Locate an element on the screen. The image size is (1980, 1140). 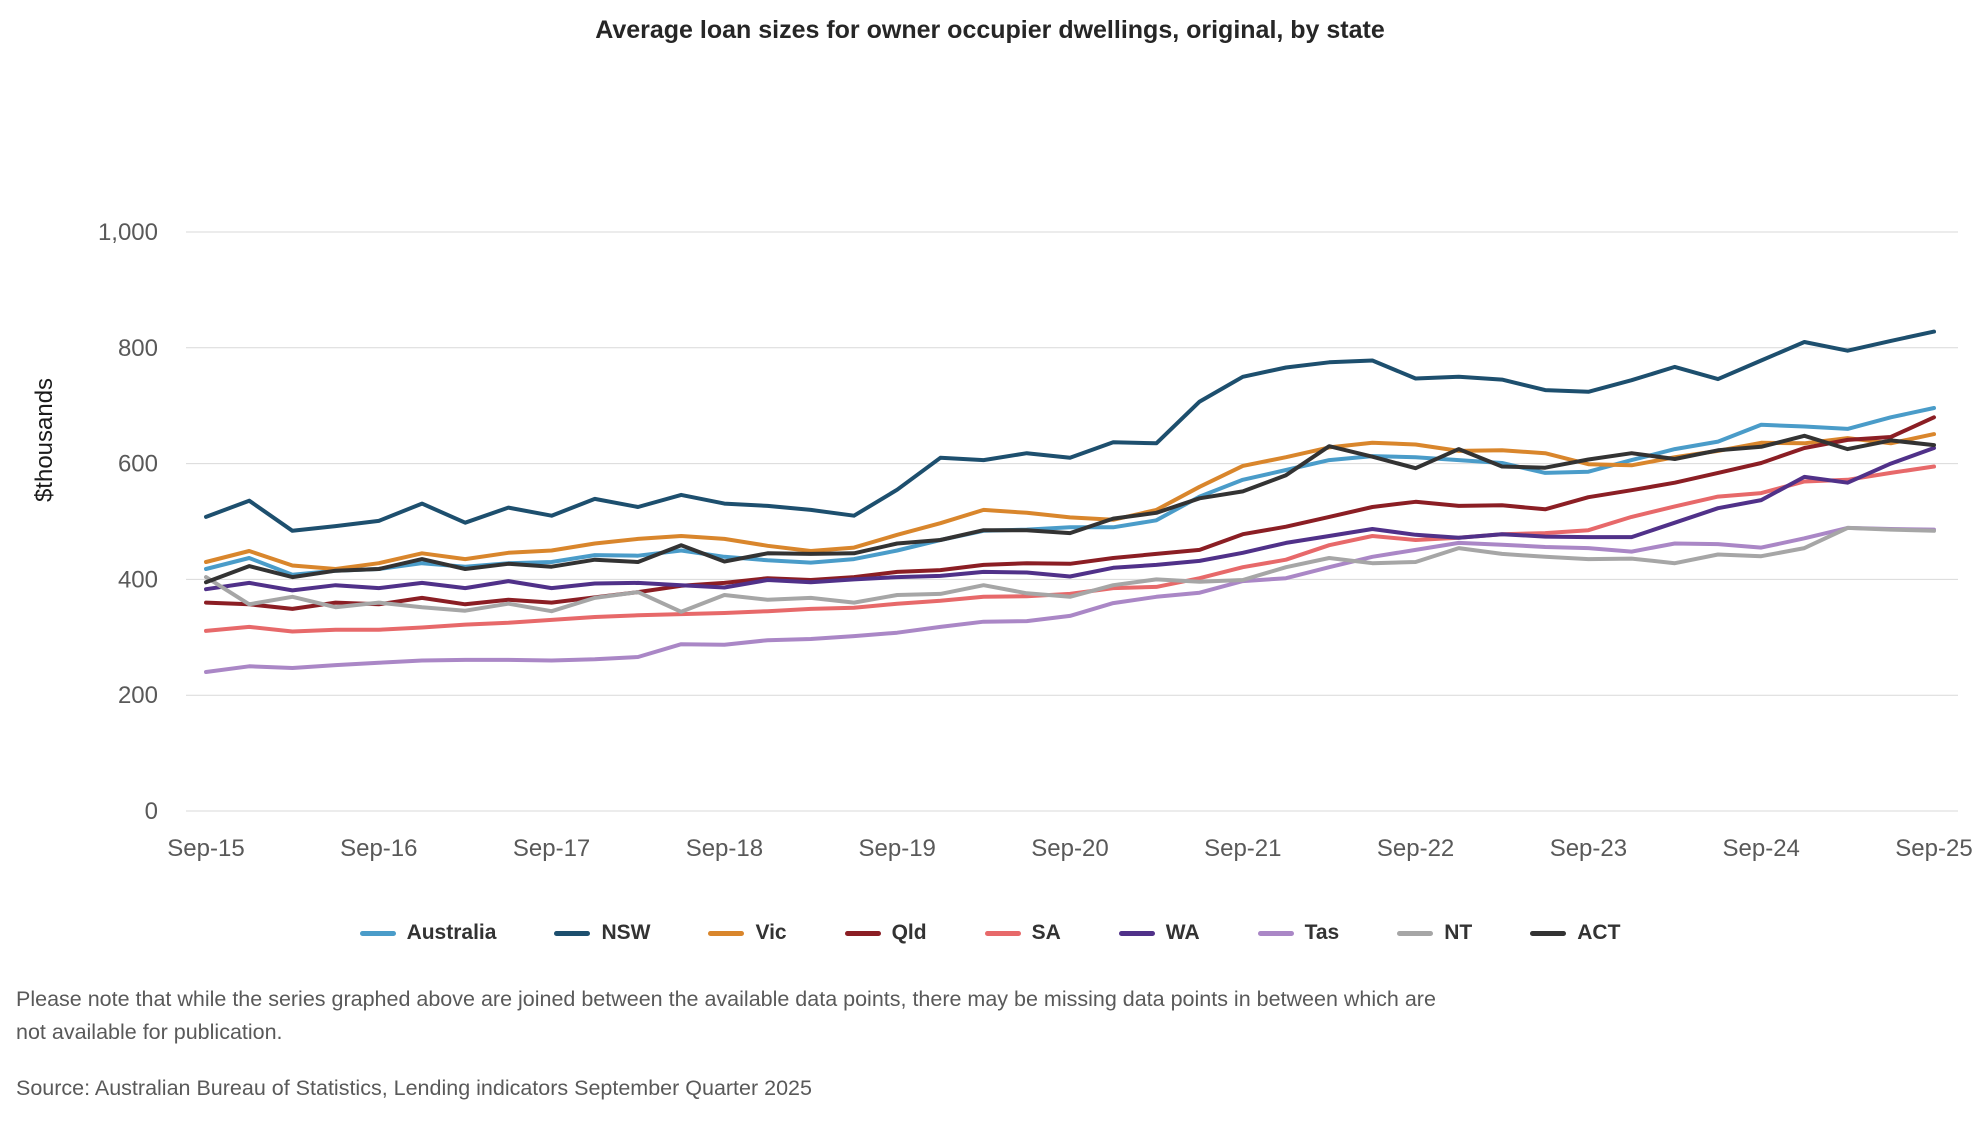
x-tick-label: Sep-19 is located at coordinates (897, 848).